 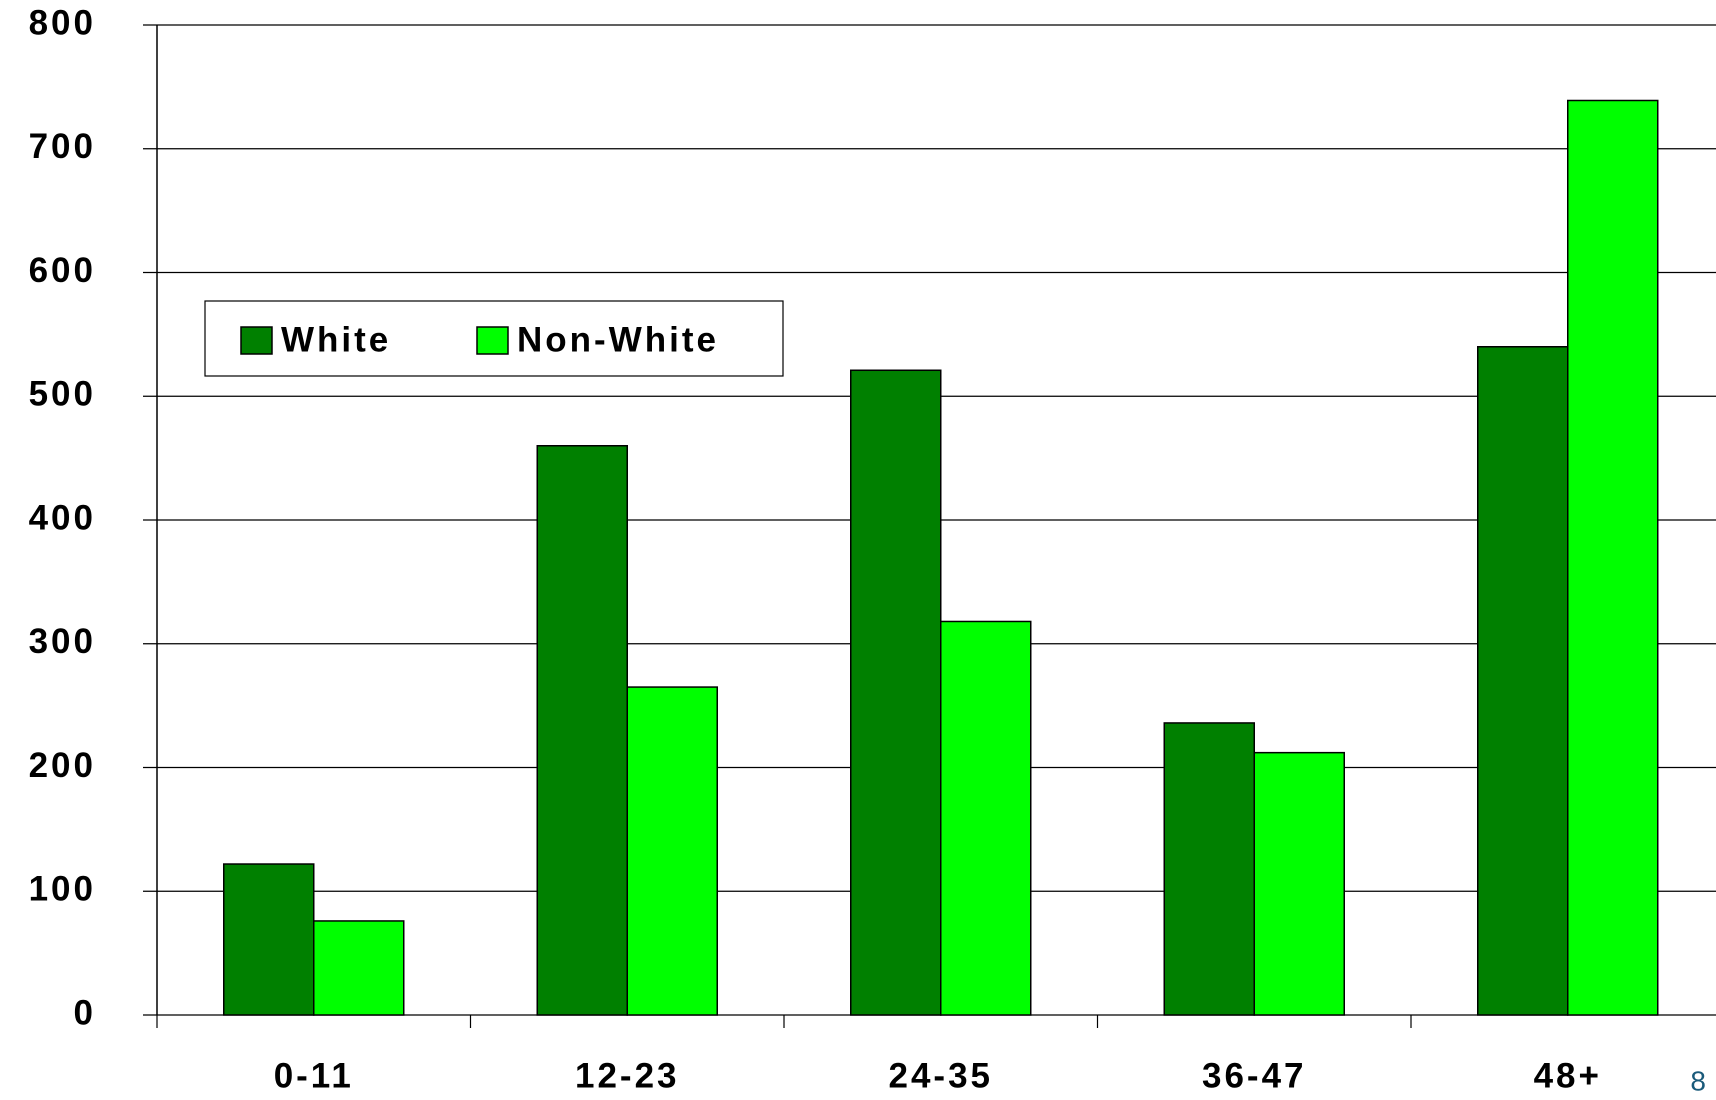 I want to click on x-tick-label: 12-23, so click(x=627, y=1075).